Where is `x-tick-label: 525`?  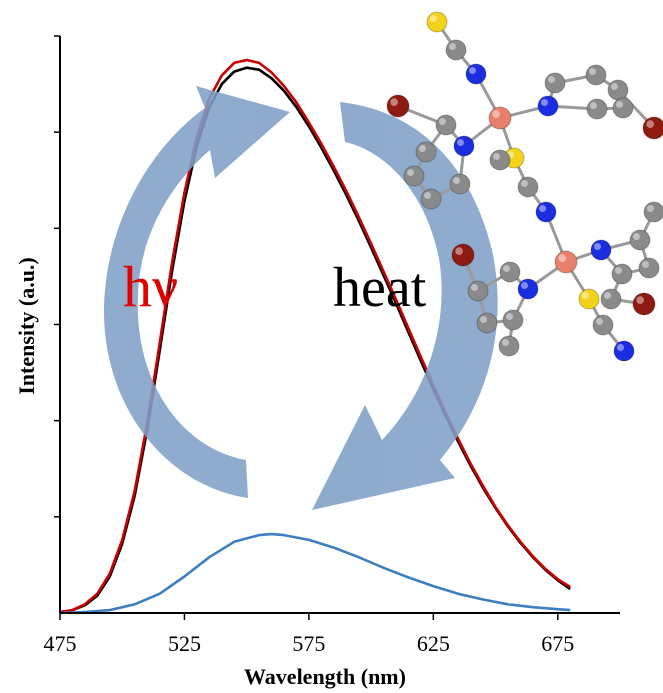
x-tick-label: 525 is located at coordinates (184, 643).